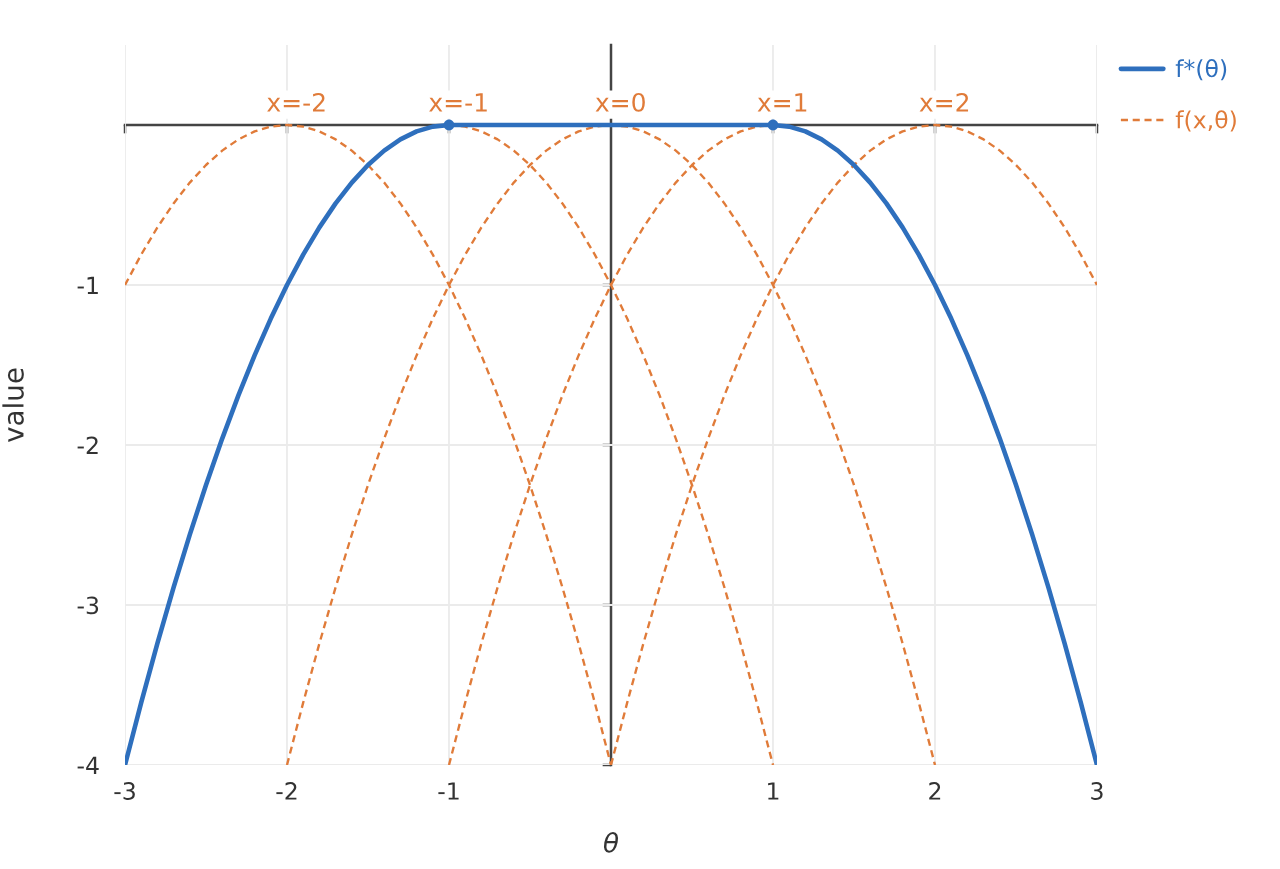 The image size is (1280, 869). I want to click on y-tick-label: -1, so click(87, 285).